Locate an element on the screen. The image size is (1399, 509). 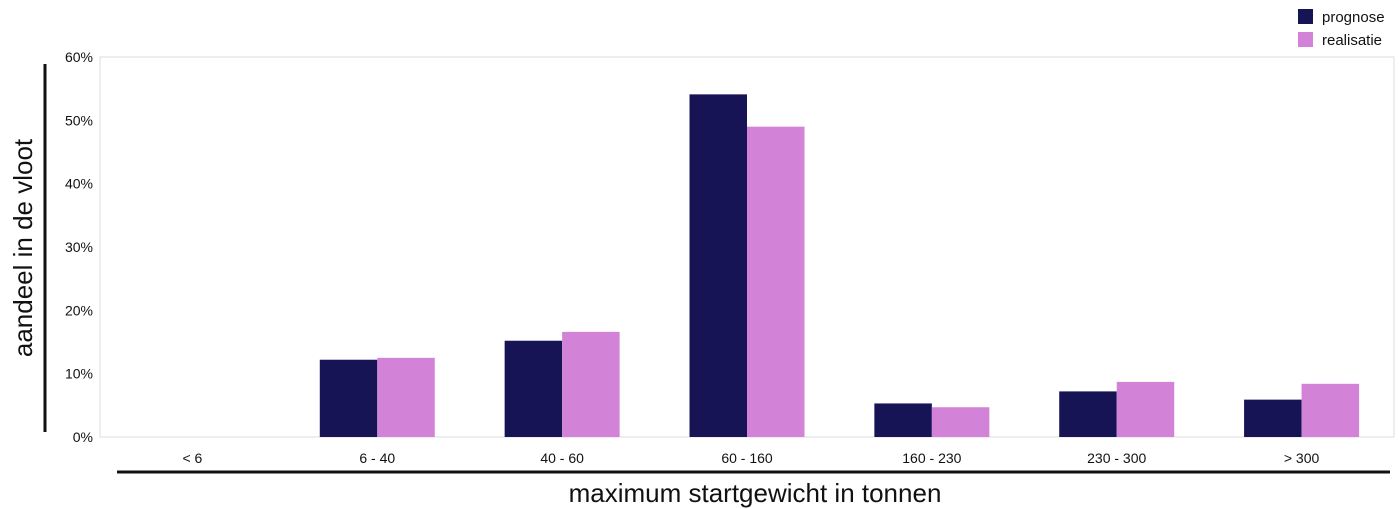
x-tick-label: 230 - 300 is located at coordinates (1116, 458).